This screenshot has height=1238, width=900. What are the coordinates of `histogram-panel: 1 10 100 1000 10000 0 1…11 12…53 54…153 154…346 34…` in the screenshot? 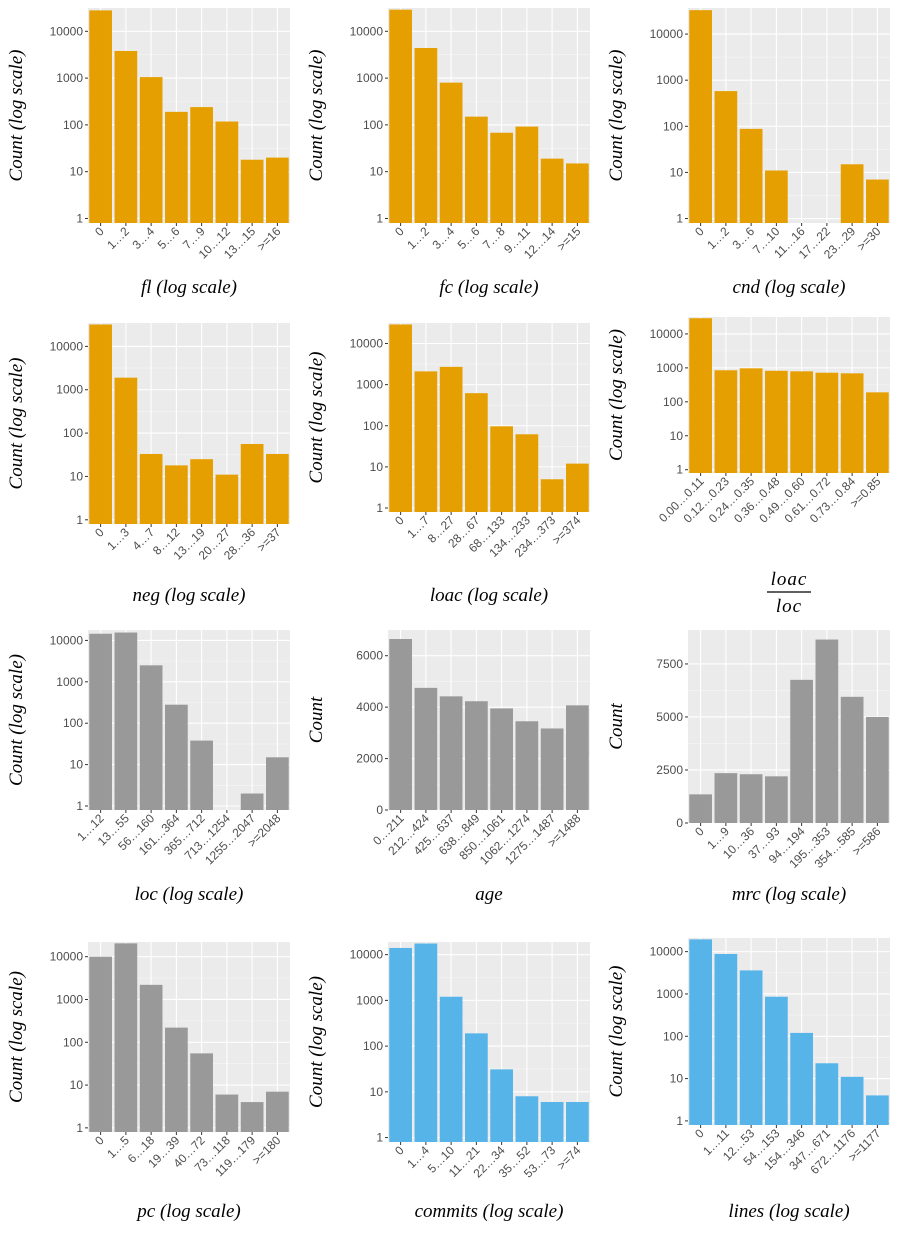 It's located at (750, 1082).